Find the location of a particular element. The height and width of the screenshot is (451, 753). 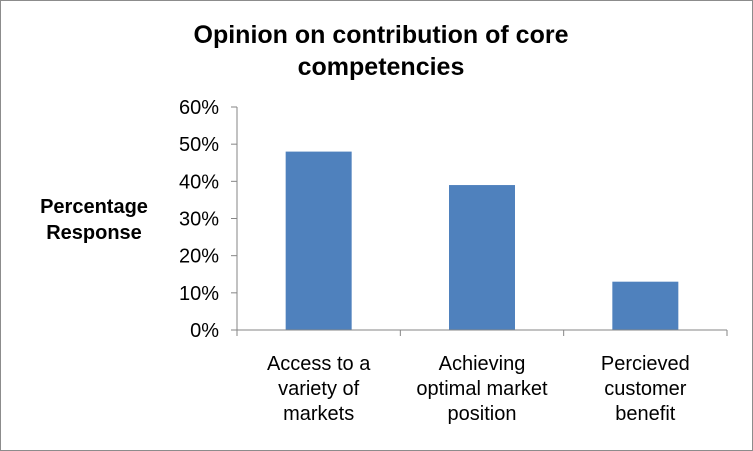

x-tick-label-line: Access to a is located at coordinates (319, 364).